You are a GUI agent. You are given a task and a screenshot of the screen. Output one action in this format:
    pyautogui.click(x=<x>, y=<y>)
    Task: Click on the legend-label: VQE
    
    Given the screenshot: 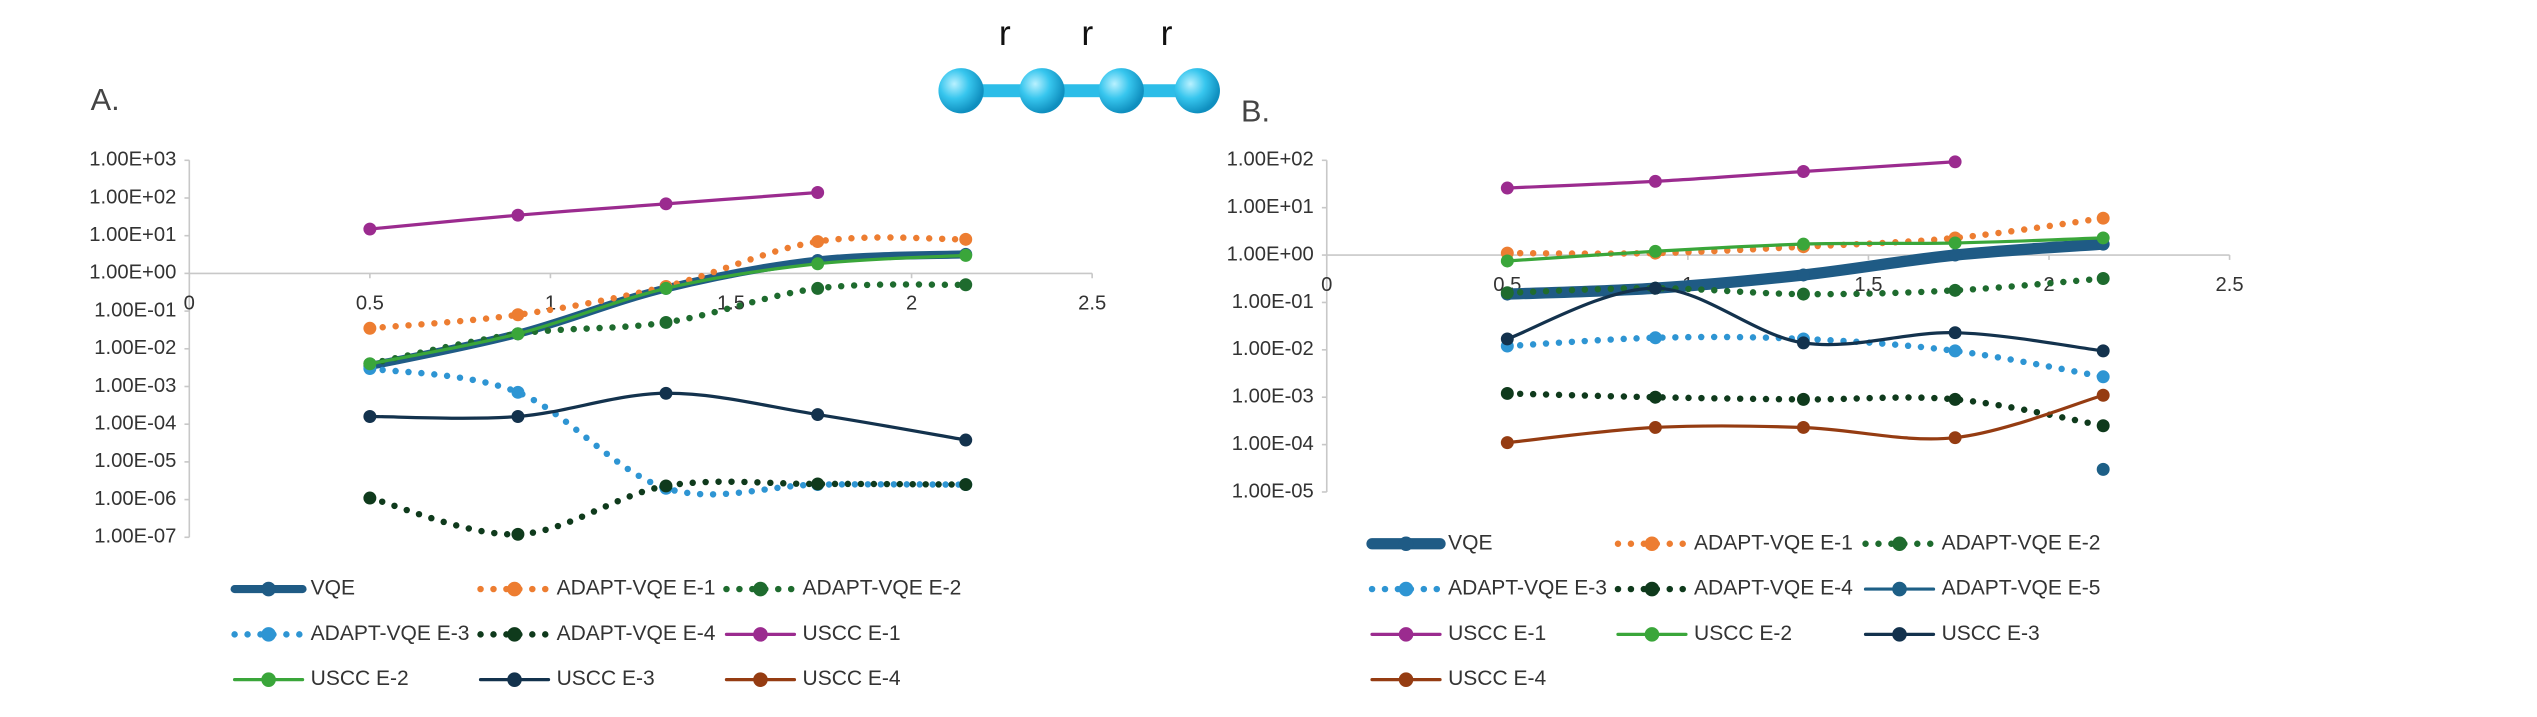 What is the action you would take?
    pyautogui.click(x=1470, y=542)
    